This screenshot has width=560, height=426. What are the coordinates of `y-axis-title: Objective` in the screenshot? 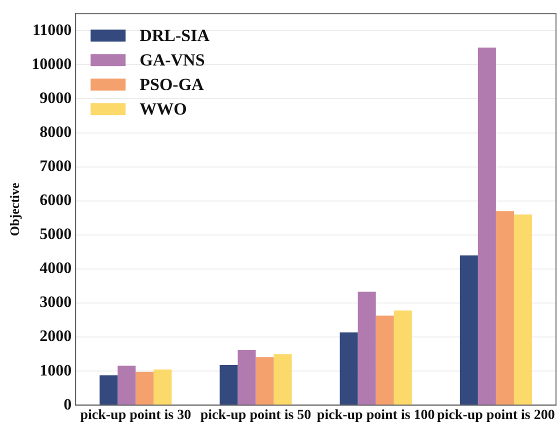 It's located at (14, 209).